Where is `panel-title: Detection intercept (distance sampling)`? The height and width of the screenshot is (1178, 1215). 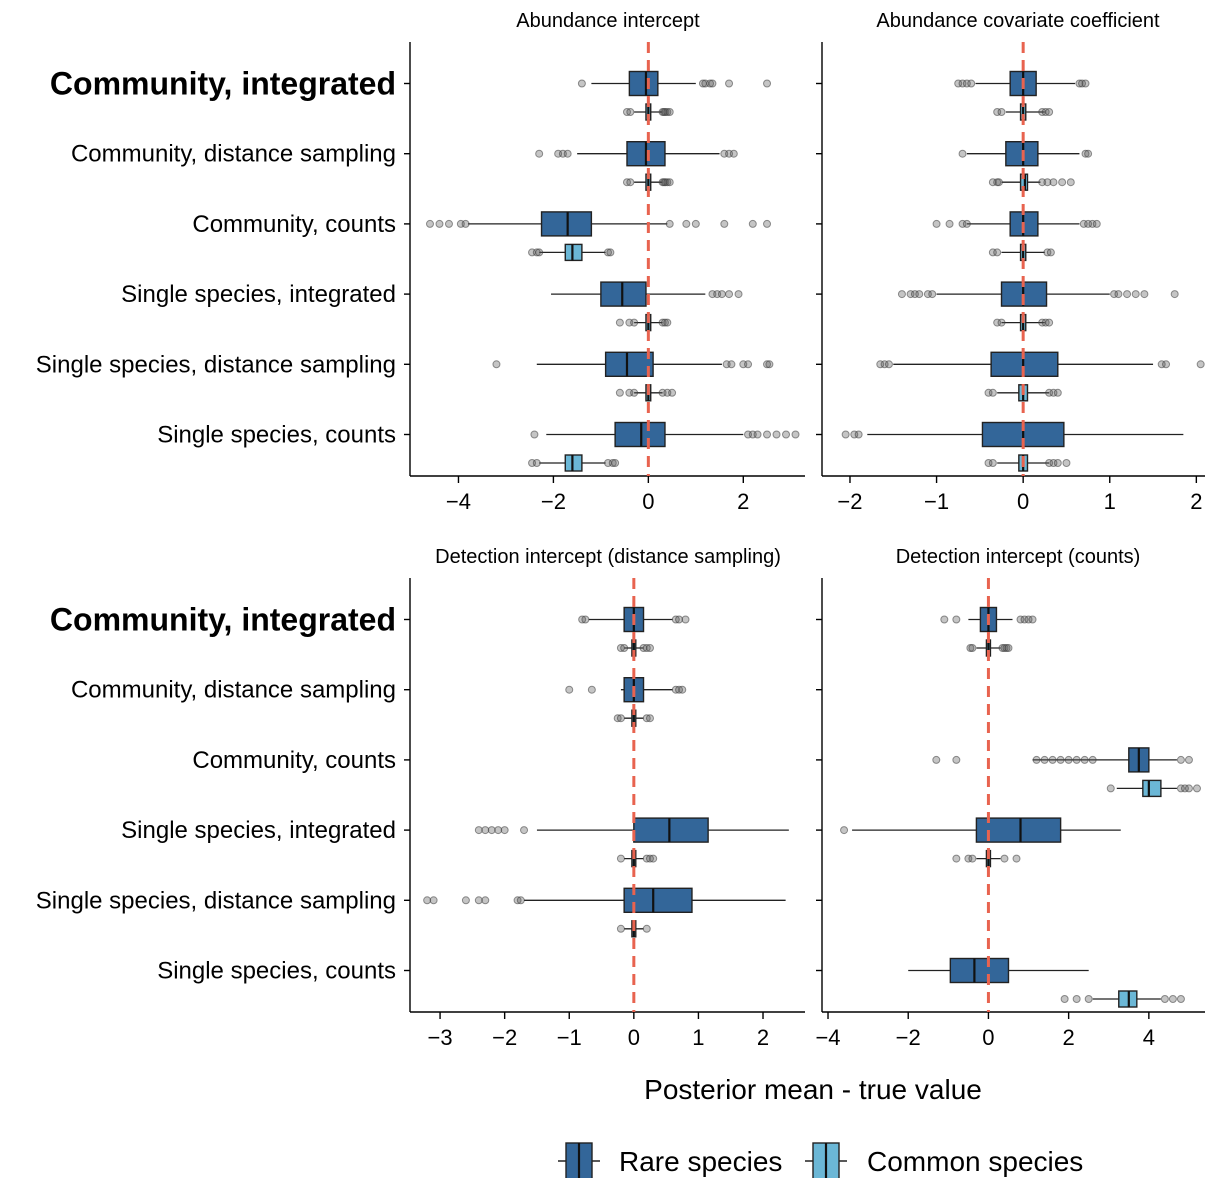
panel-title: Detection intercept (distance sampling) is located at coordinates (608, 557).